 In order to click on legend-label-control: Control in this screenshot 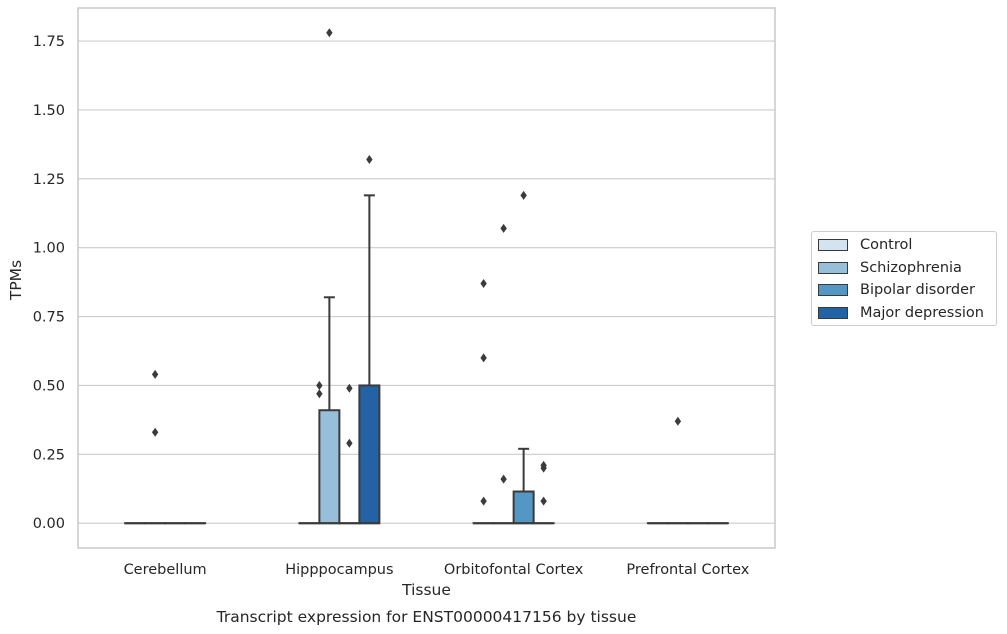, I will do `click(886, 245)`.